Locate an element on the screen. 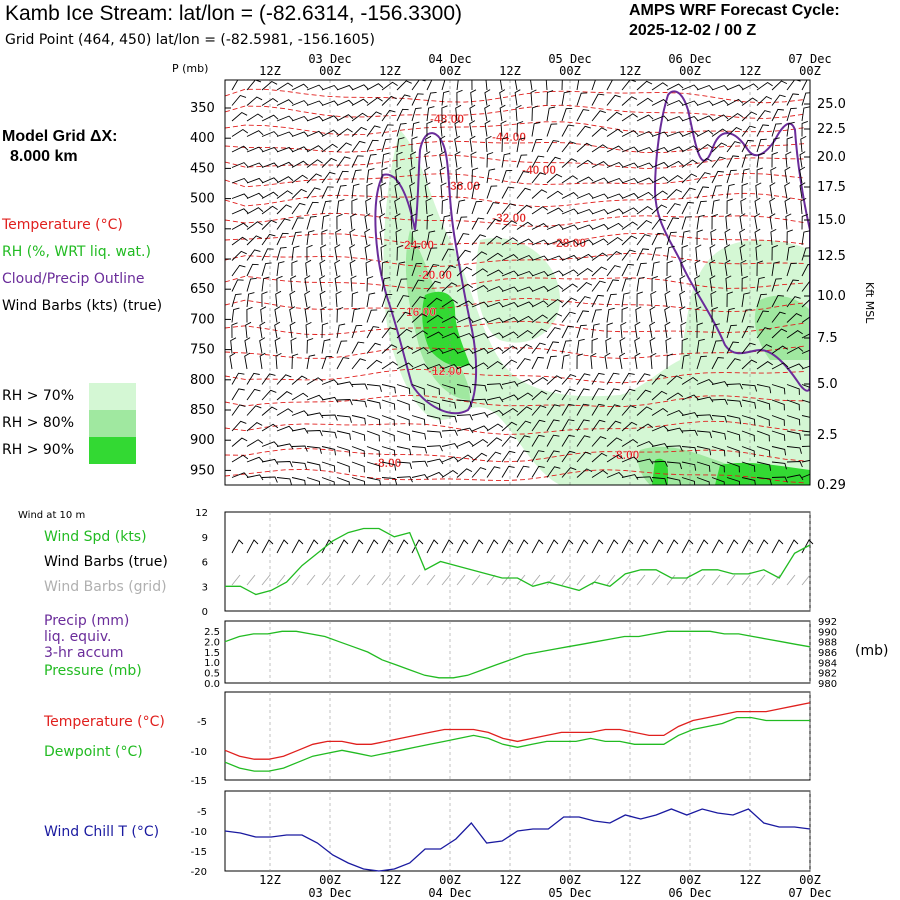 The image size is (900, 900). mb-unit-label: (mb) is located at coordinates (872, 651).